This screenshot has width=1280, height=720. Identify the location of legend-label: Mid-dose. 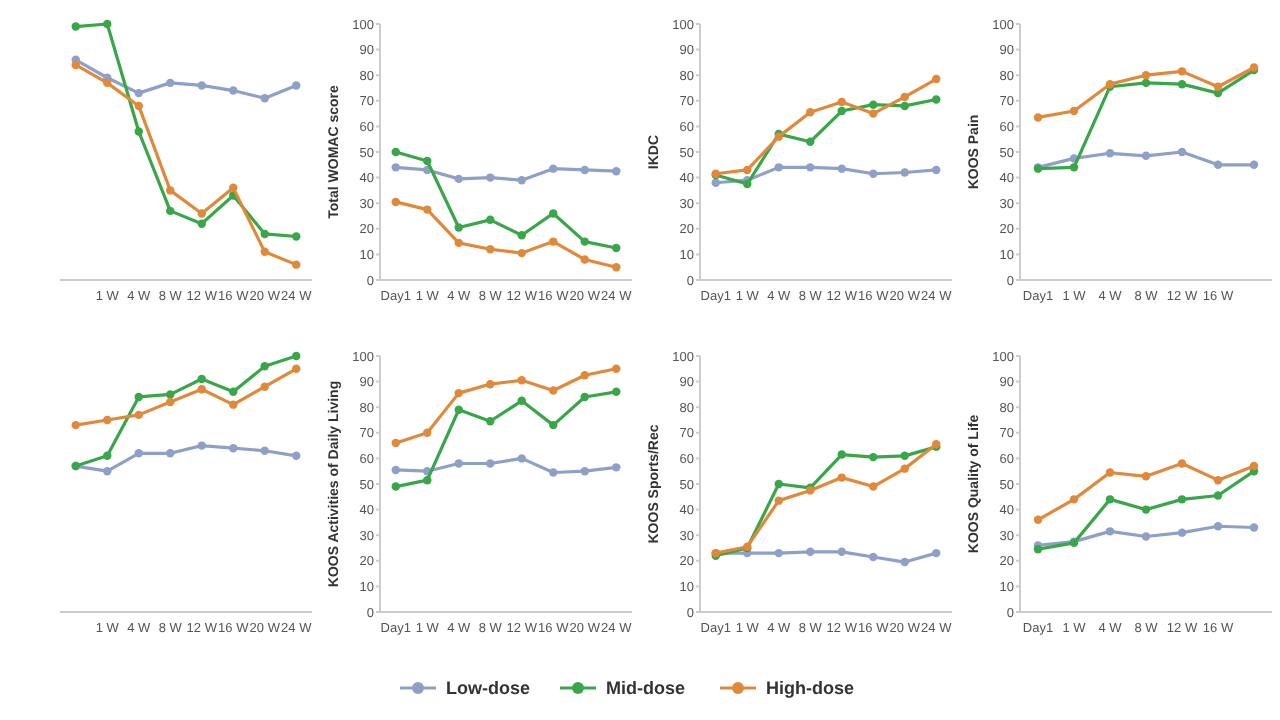
(645, 688).